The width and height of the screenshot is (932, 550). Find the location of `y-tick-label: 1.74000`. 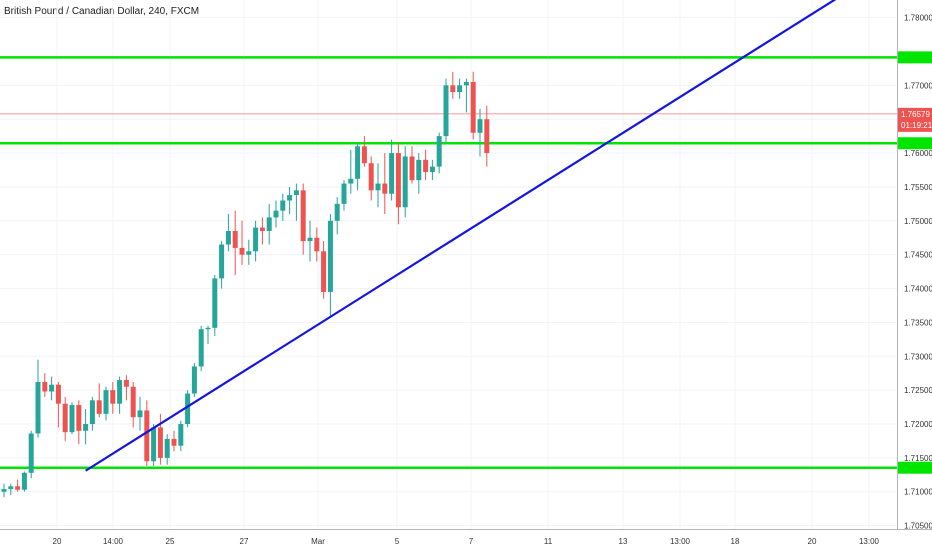

y-tick-label: 1.74000 is located at coordinates (918, 289).